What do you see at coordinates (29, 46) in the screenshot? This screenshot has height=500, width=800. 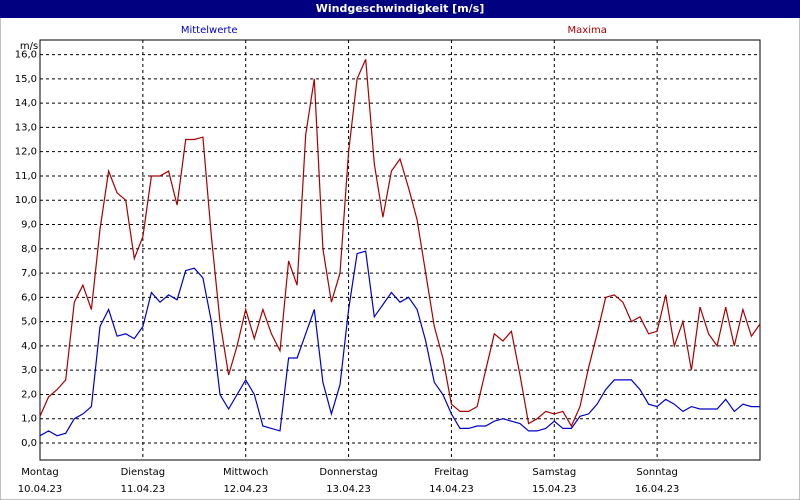 I see `y-axis-label: m/s` at bounding box center [29, 46].